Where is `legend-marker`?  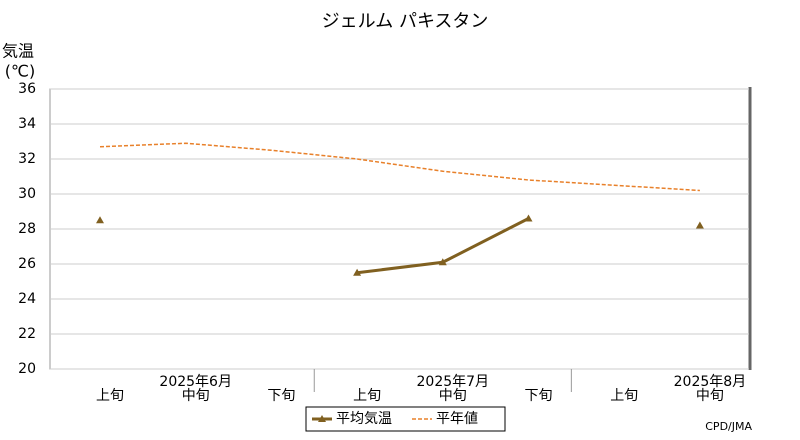
legend-marker is located at coordinates (322, 418).